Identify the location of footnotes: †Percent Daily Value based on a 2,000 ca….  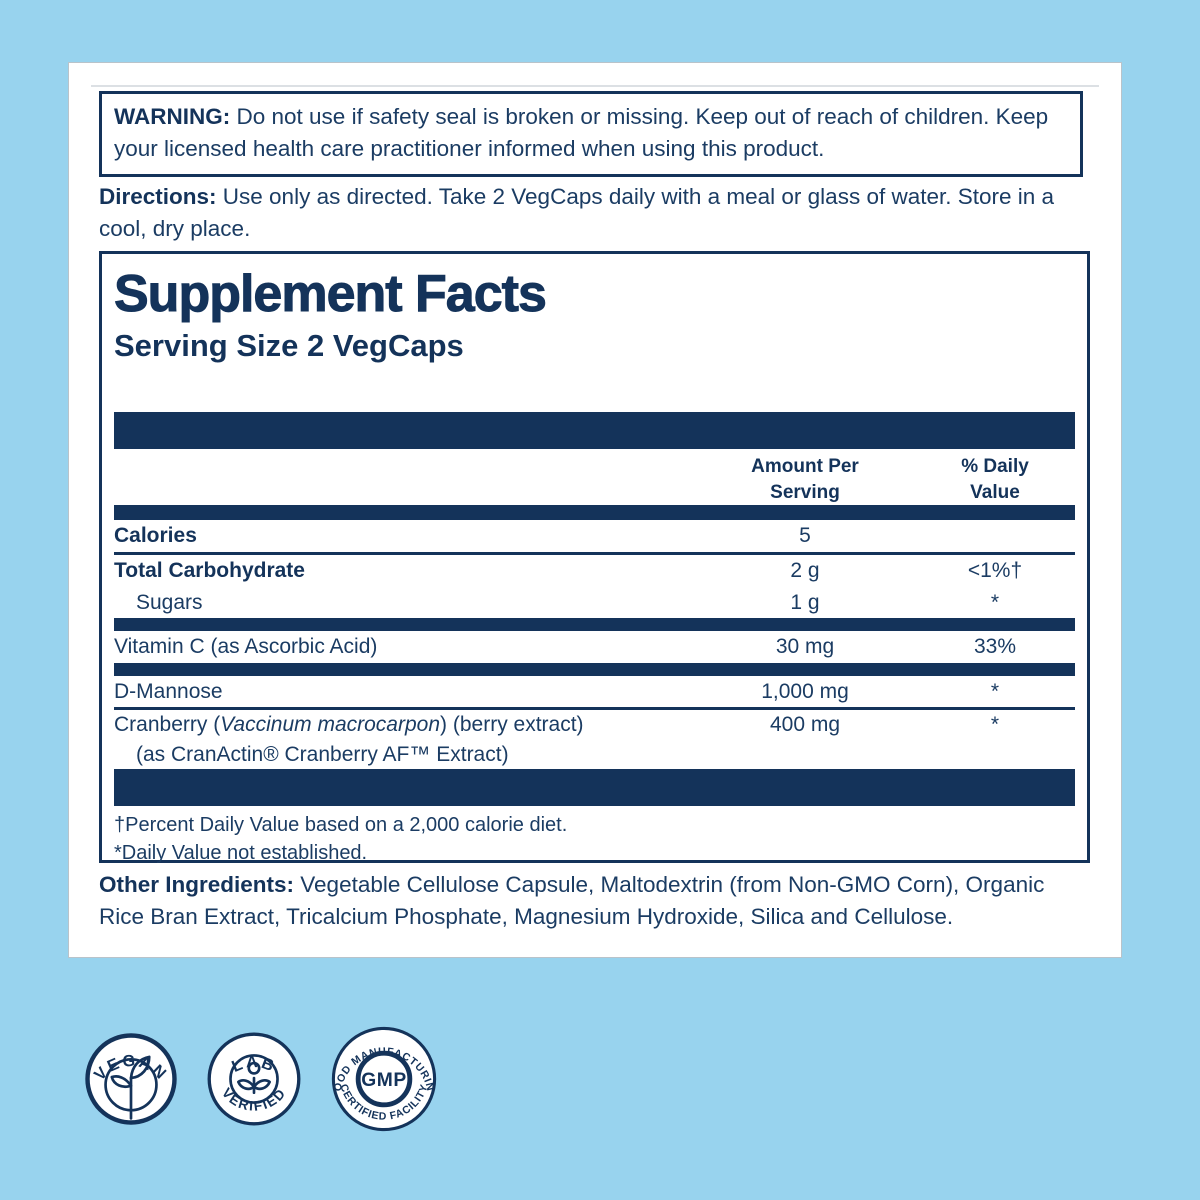
(594, 839).